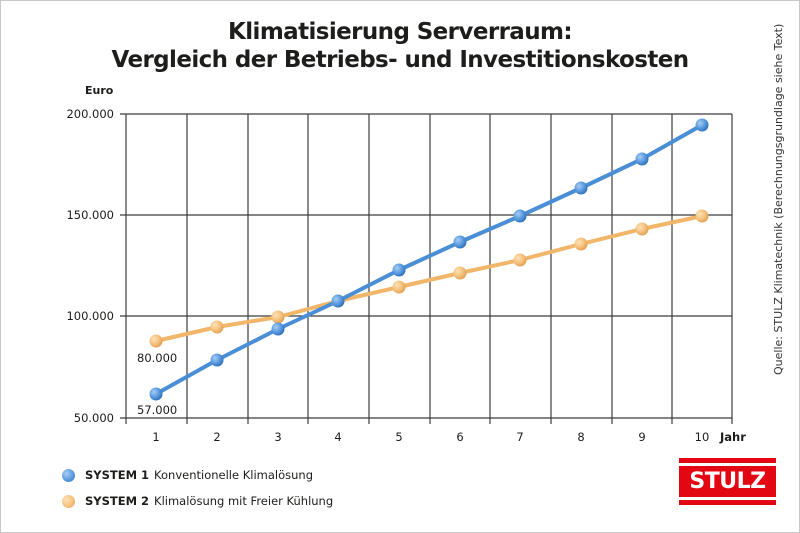  I want to click on annotation-system1-start: 57.000, so click(157, 410).